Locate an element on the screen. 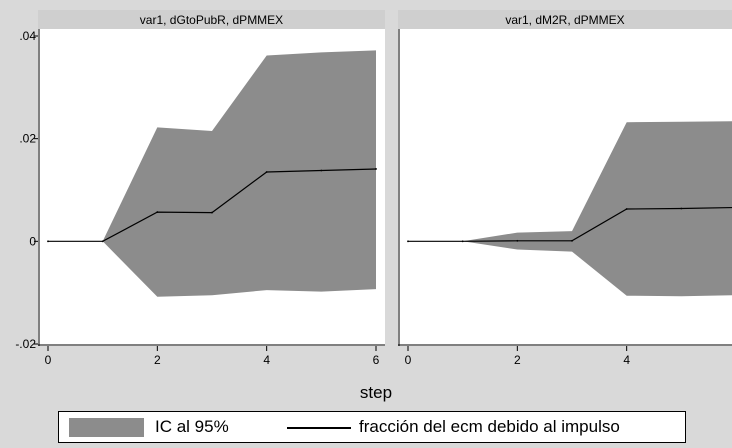 This screenshot has width=732, height=448. y-tick-label: .02 is located at coordinates (27, 139).